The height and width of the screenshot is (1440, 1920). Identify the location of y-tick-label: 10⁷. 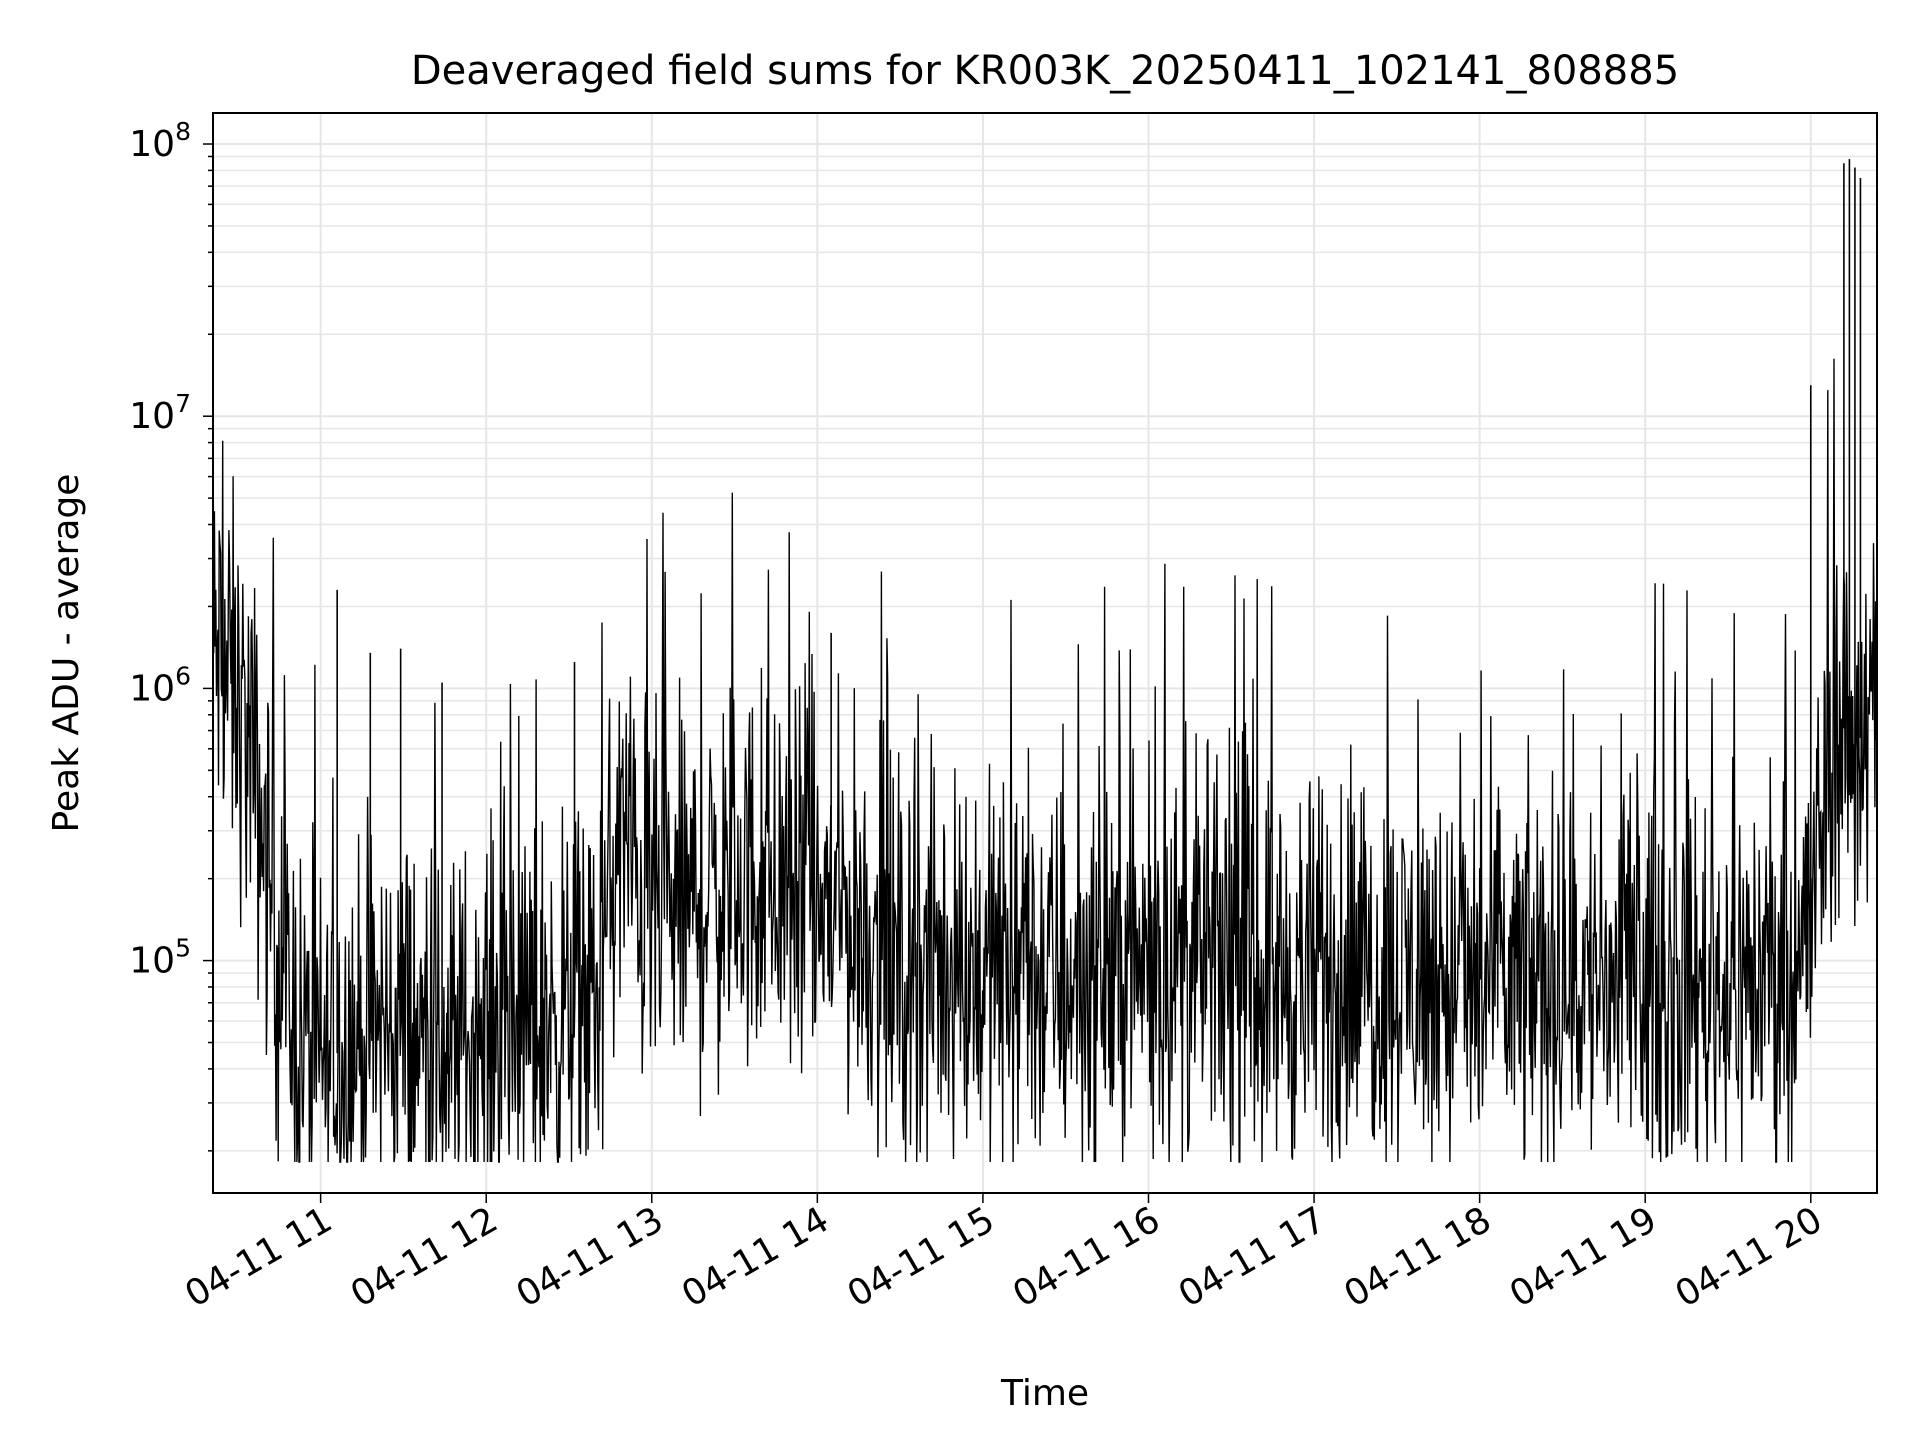
(160, 413).